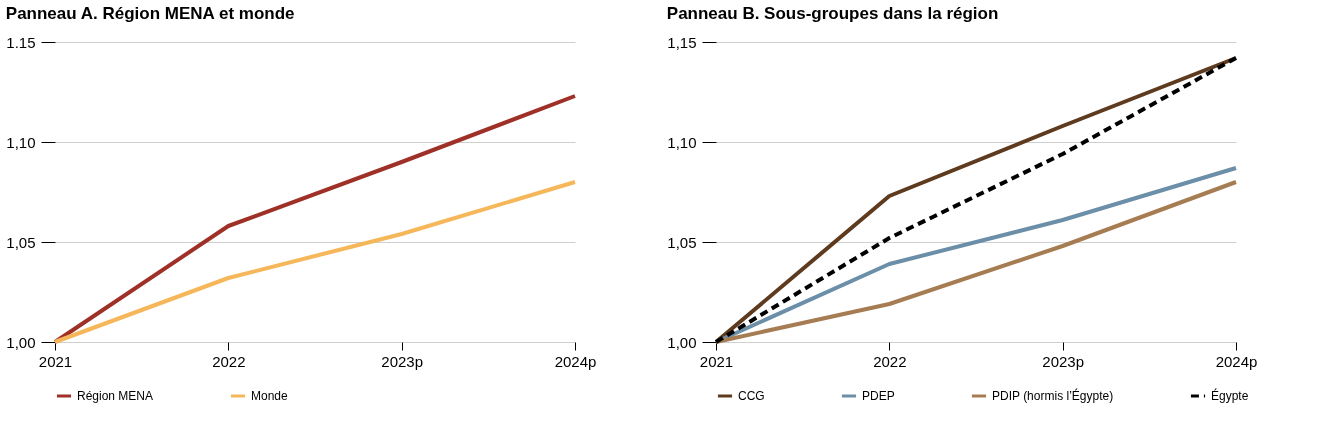 Image resolution: width=1331 pixels, height=440 pixels. What do you see at coordinates (832, 13) in the screenshot?
I see `chart-title: Panneau B. Sous-groupes dans la région` at bounding box center [832, 13].